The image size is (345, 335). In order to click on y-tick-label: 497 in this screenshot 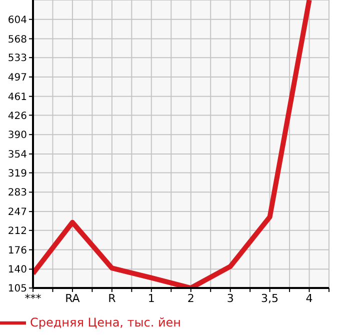, I will do `click(17, 78)`.